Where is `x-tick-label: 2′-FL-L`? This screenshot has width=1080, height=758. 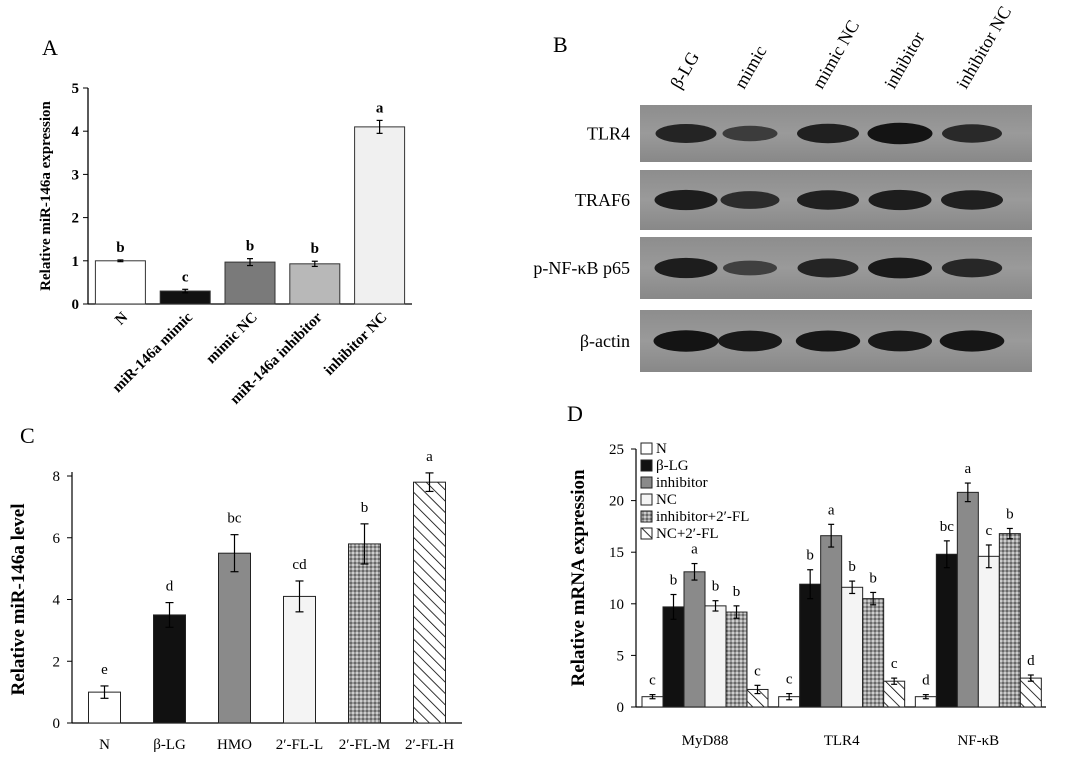 x-tick-label: 2′-FL-L is located at coordinates (299, 745).